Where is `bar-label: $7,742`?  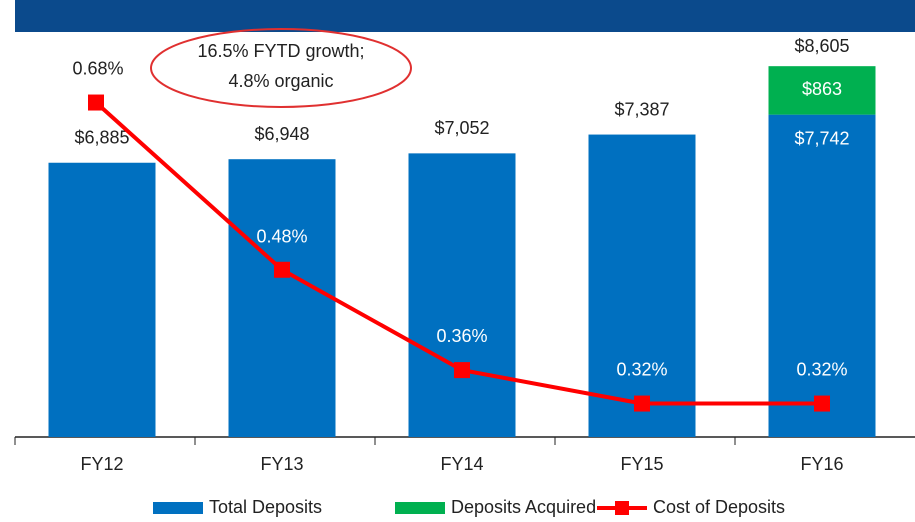 bar-label: $7,742 is located at coordinates (821, 138).